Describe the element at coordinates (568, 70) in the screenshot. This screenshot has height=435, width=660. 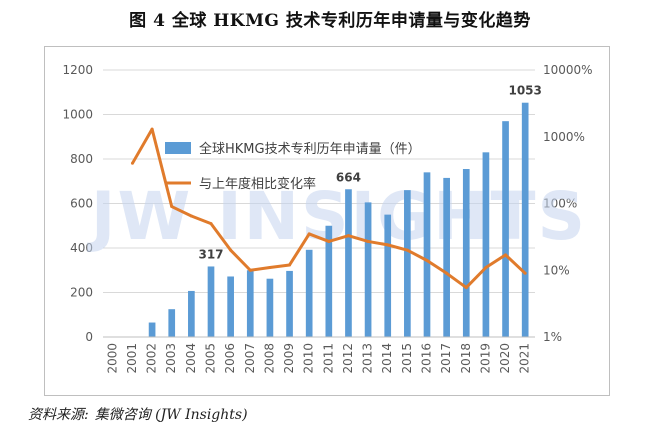
I see `y2-tick-label: 10000%` at that location.